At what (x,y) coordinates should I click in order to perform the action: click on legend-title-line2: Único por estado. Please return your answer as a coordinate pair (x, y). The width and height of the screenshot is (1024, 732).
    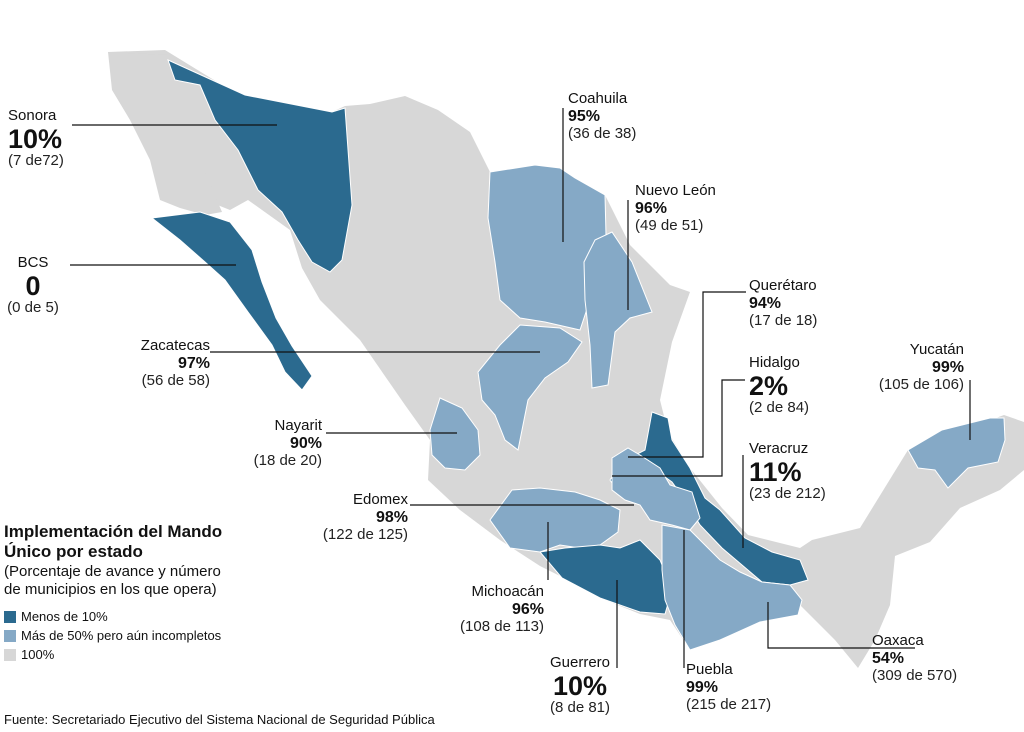
    Looking at the image, I should click on (73, 551).